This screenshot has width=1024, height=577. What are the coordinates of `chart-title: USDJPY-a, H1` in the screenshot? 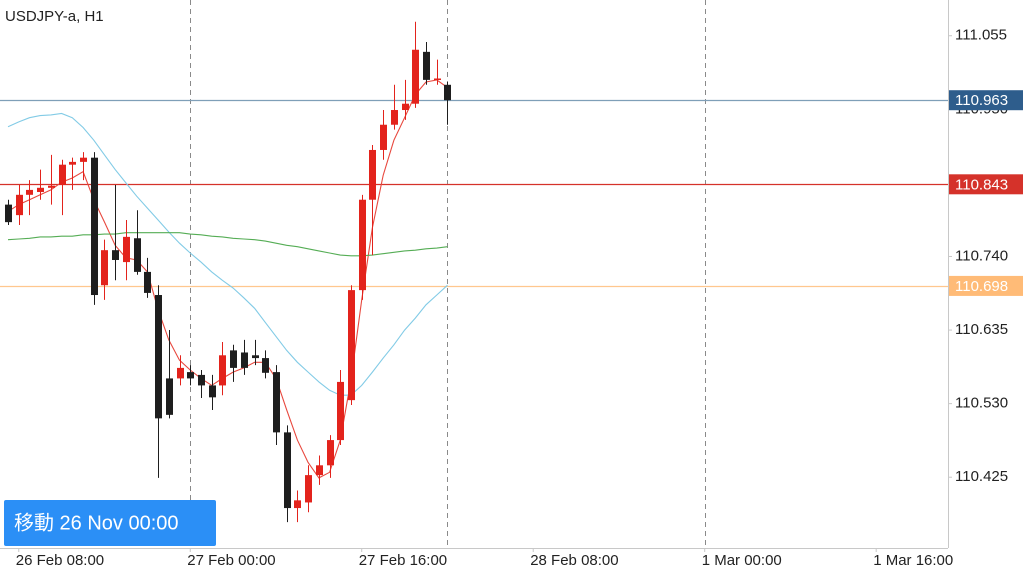 It's located at (54, 16).